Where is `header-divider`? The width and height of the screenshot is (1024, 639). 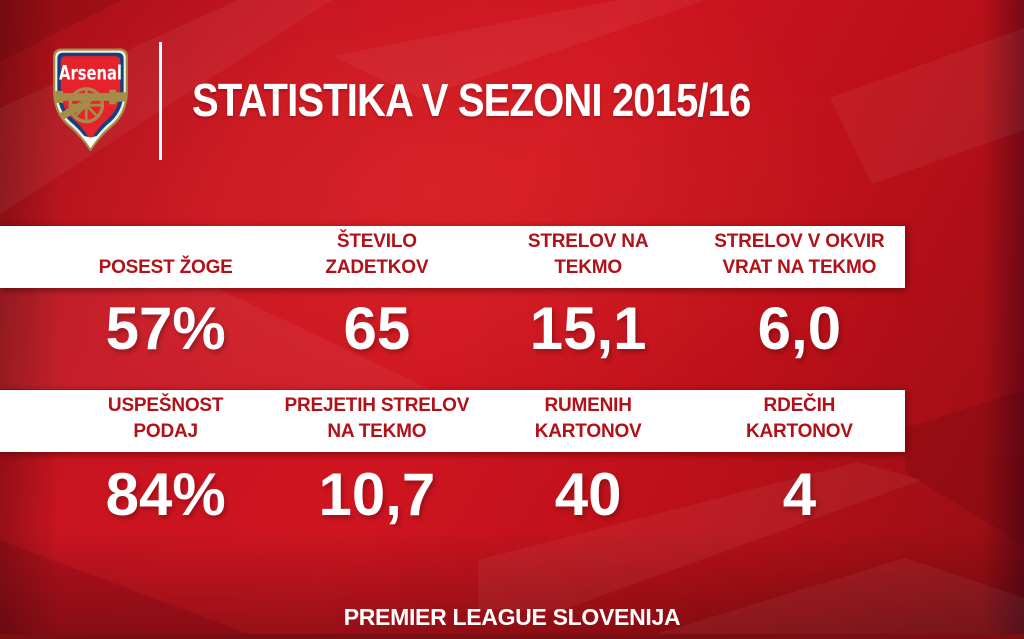 header-divider is located at coordinates (160, 101).